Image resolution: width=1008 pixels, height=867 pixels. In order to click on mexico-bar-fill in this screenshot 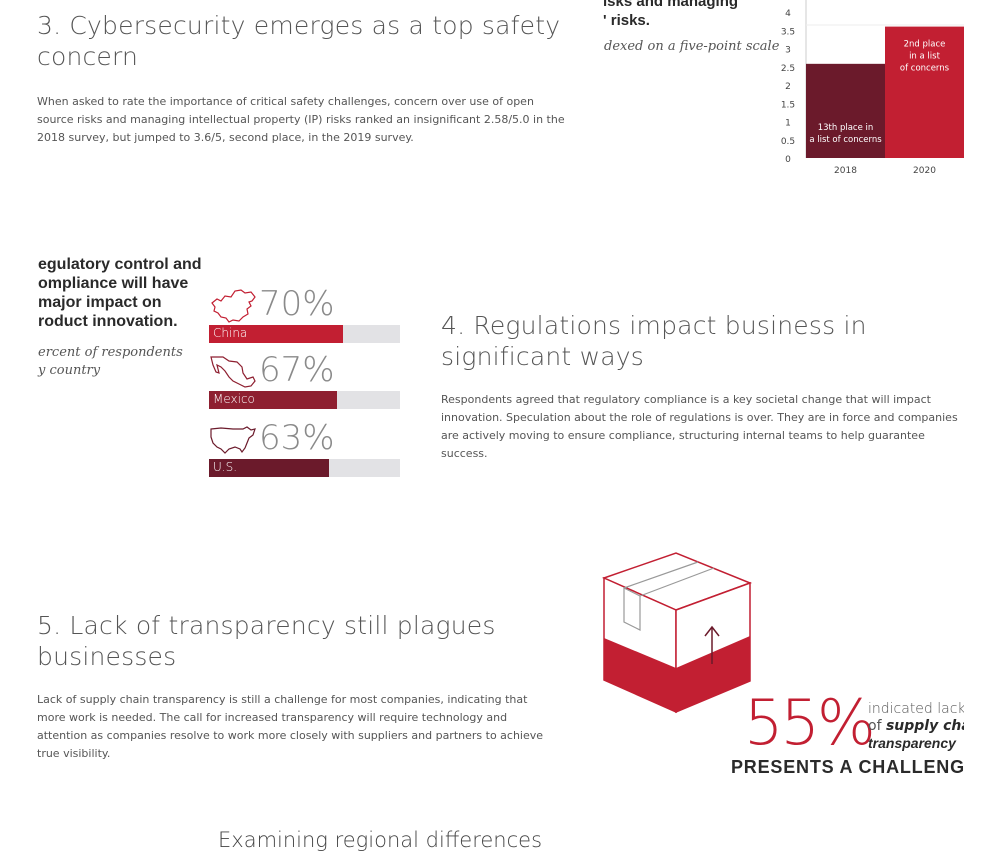, I will do `click(273, 400)`.